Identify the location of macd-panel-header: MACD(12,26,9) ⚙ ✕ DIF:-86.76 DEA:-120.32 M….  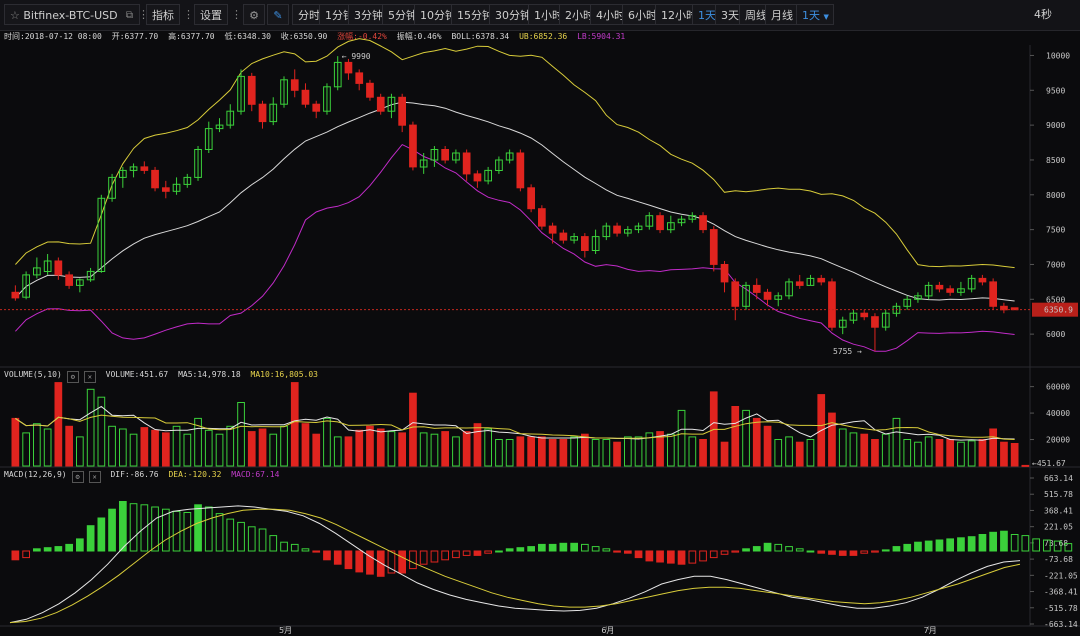
(144, 476).